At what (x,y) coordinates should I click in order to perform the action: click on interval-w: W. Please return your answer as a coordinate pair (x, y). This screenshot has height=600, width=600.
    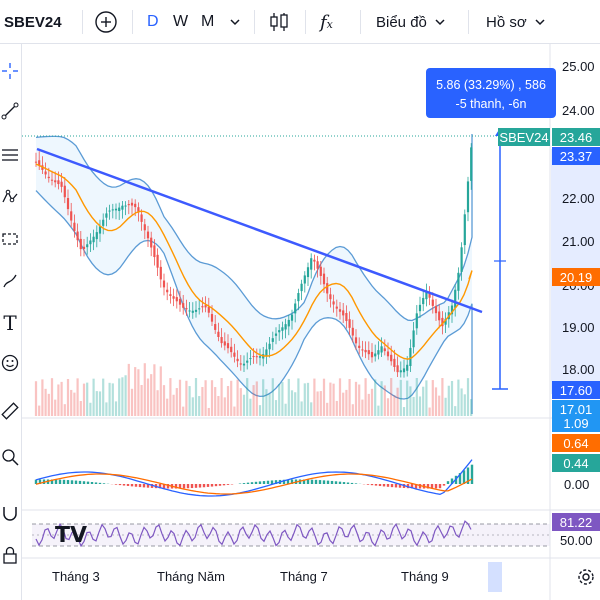
    Looking at the image, I should click on (181, 21).